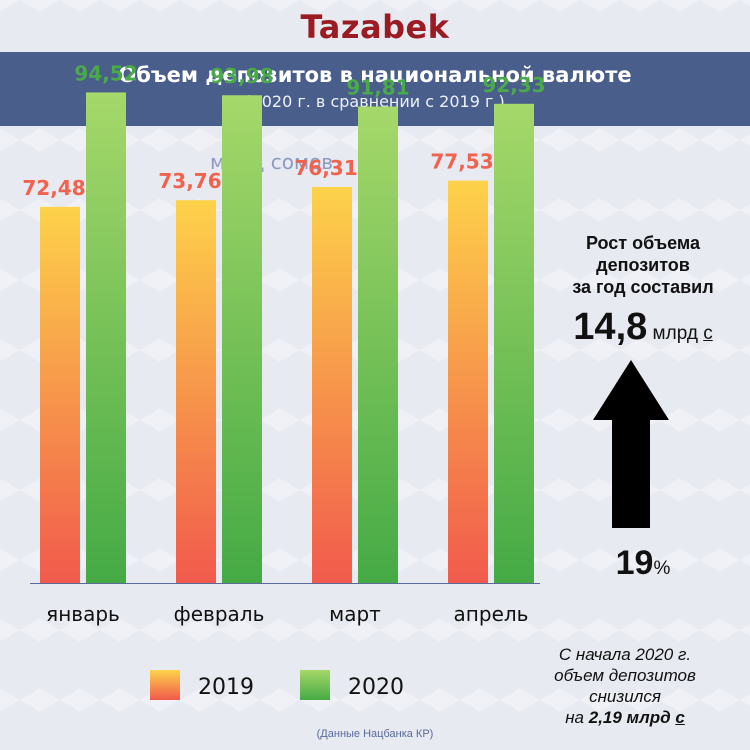 The image size is (750, 750). I want to click on note-line: на 2,19 млрд с, so click(625, 717).